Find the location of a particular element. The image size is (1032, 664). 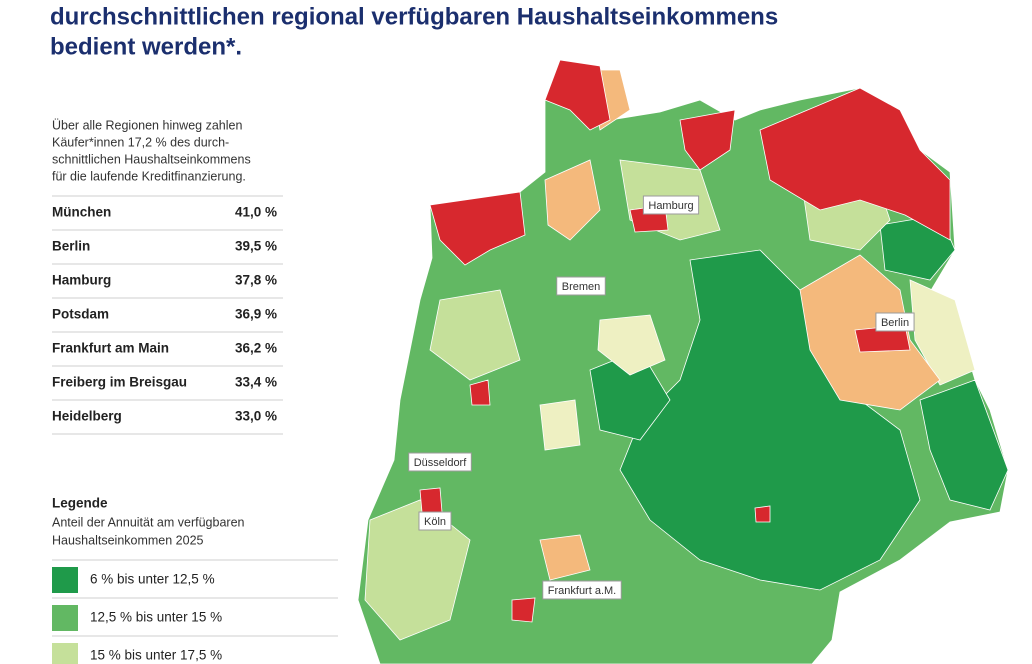

legend-label: 15 % bis unter 17,5 % is located at coordinates (156, 655).